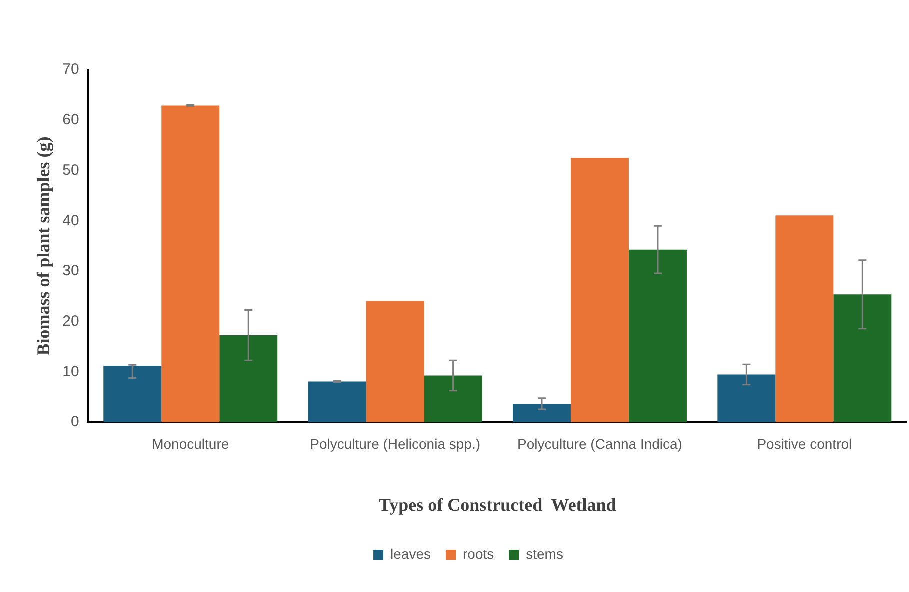 The height and width of the screenshot is (592, 909). What do you see at coordinates (43, 246) in the screenshot?
I see `y-axis-title: Biomass of plant samples (g)` at bounding box center [43, 246].